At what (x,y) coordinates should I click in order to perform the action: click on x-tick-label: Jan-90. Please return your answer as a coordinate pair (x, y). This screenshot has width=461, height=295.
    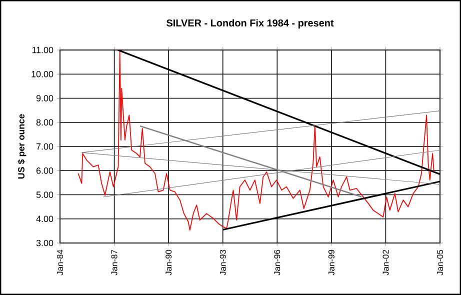
    Looking at the image, I should click on (169, 263).